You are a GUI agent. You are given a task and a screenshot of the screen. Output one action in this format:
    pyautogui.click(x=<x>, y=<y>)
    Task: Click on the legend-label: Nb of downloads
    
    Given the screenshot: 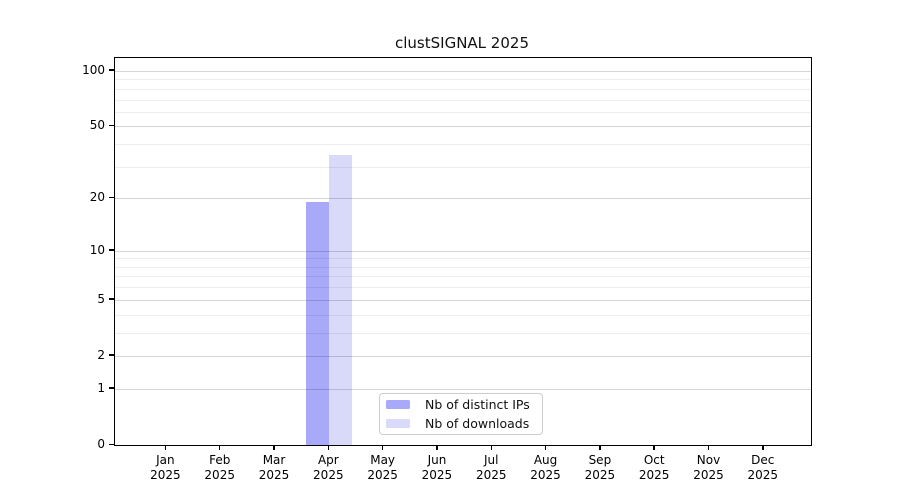 What is the action you would take?
    pyautogui.click(x=477, y=423)
    